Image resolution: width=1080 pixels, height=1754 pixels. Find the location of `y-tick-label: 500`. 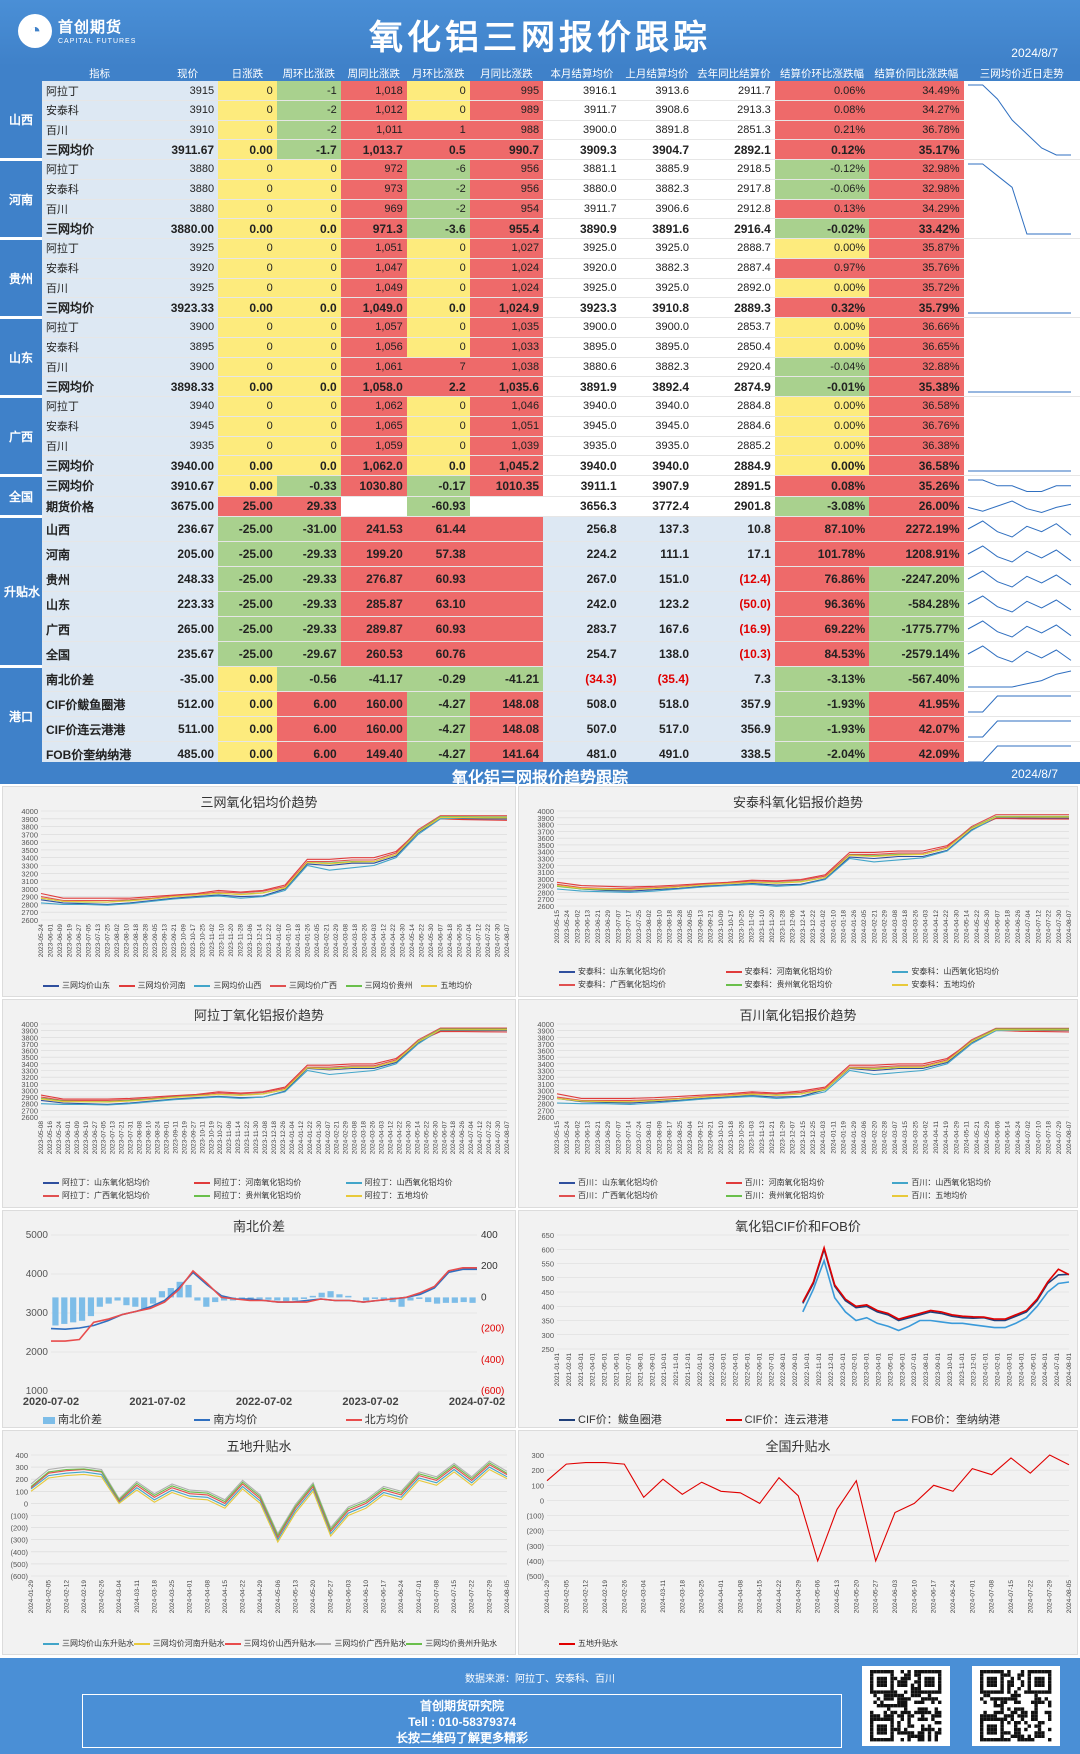

y-tick-label: 500 is located at coordinates (547, 1278).